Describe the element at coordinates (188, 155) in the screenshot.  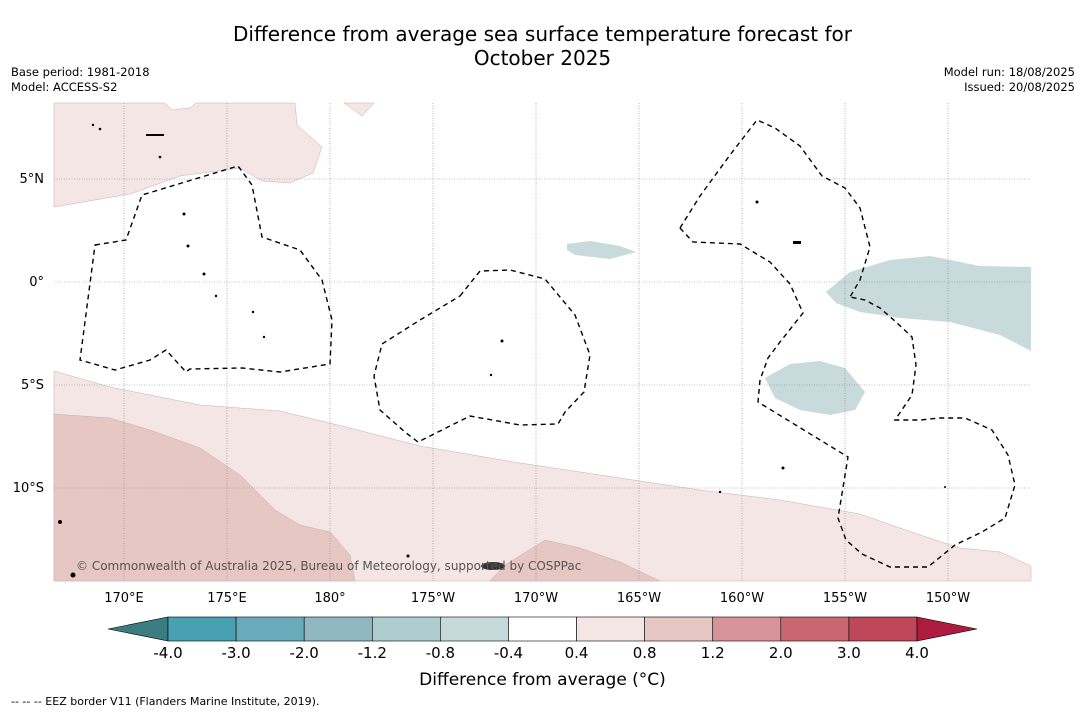
I see `warm-anomaly-north` at that location.